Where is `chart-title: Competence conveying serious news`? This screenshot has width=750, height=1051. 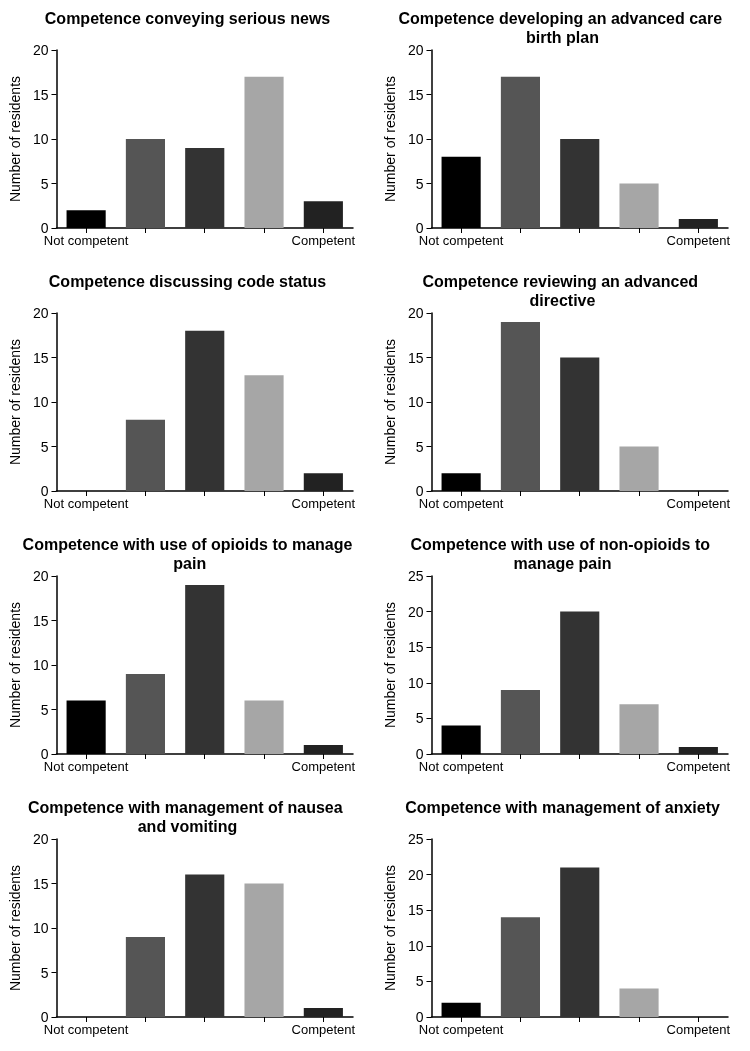
chart-title: Competence conveying serious news is located at coordinates (187, 18).